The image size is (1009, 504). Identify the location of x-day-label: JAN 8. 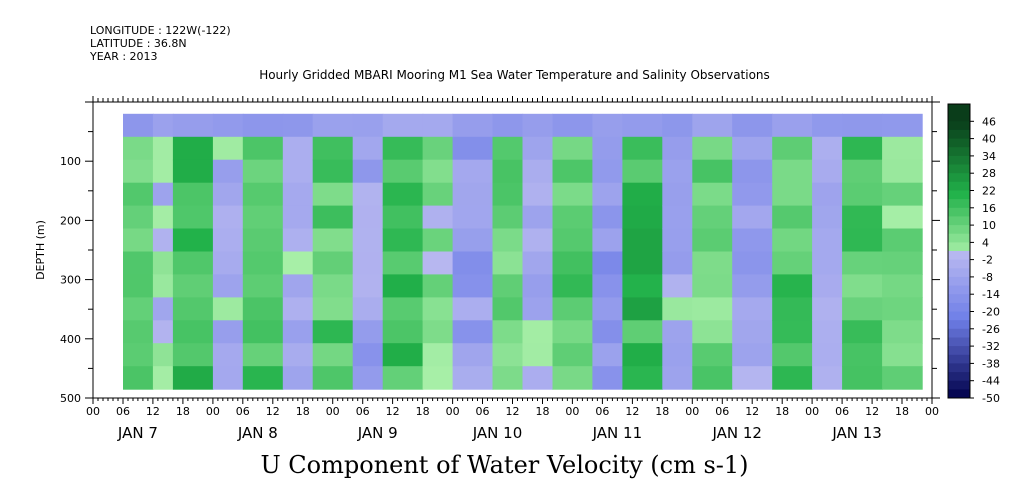
(257, 433).